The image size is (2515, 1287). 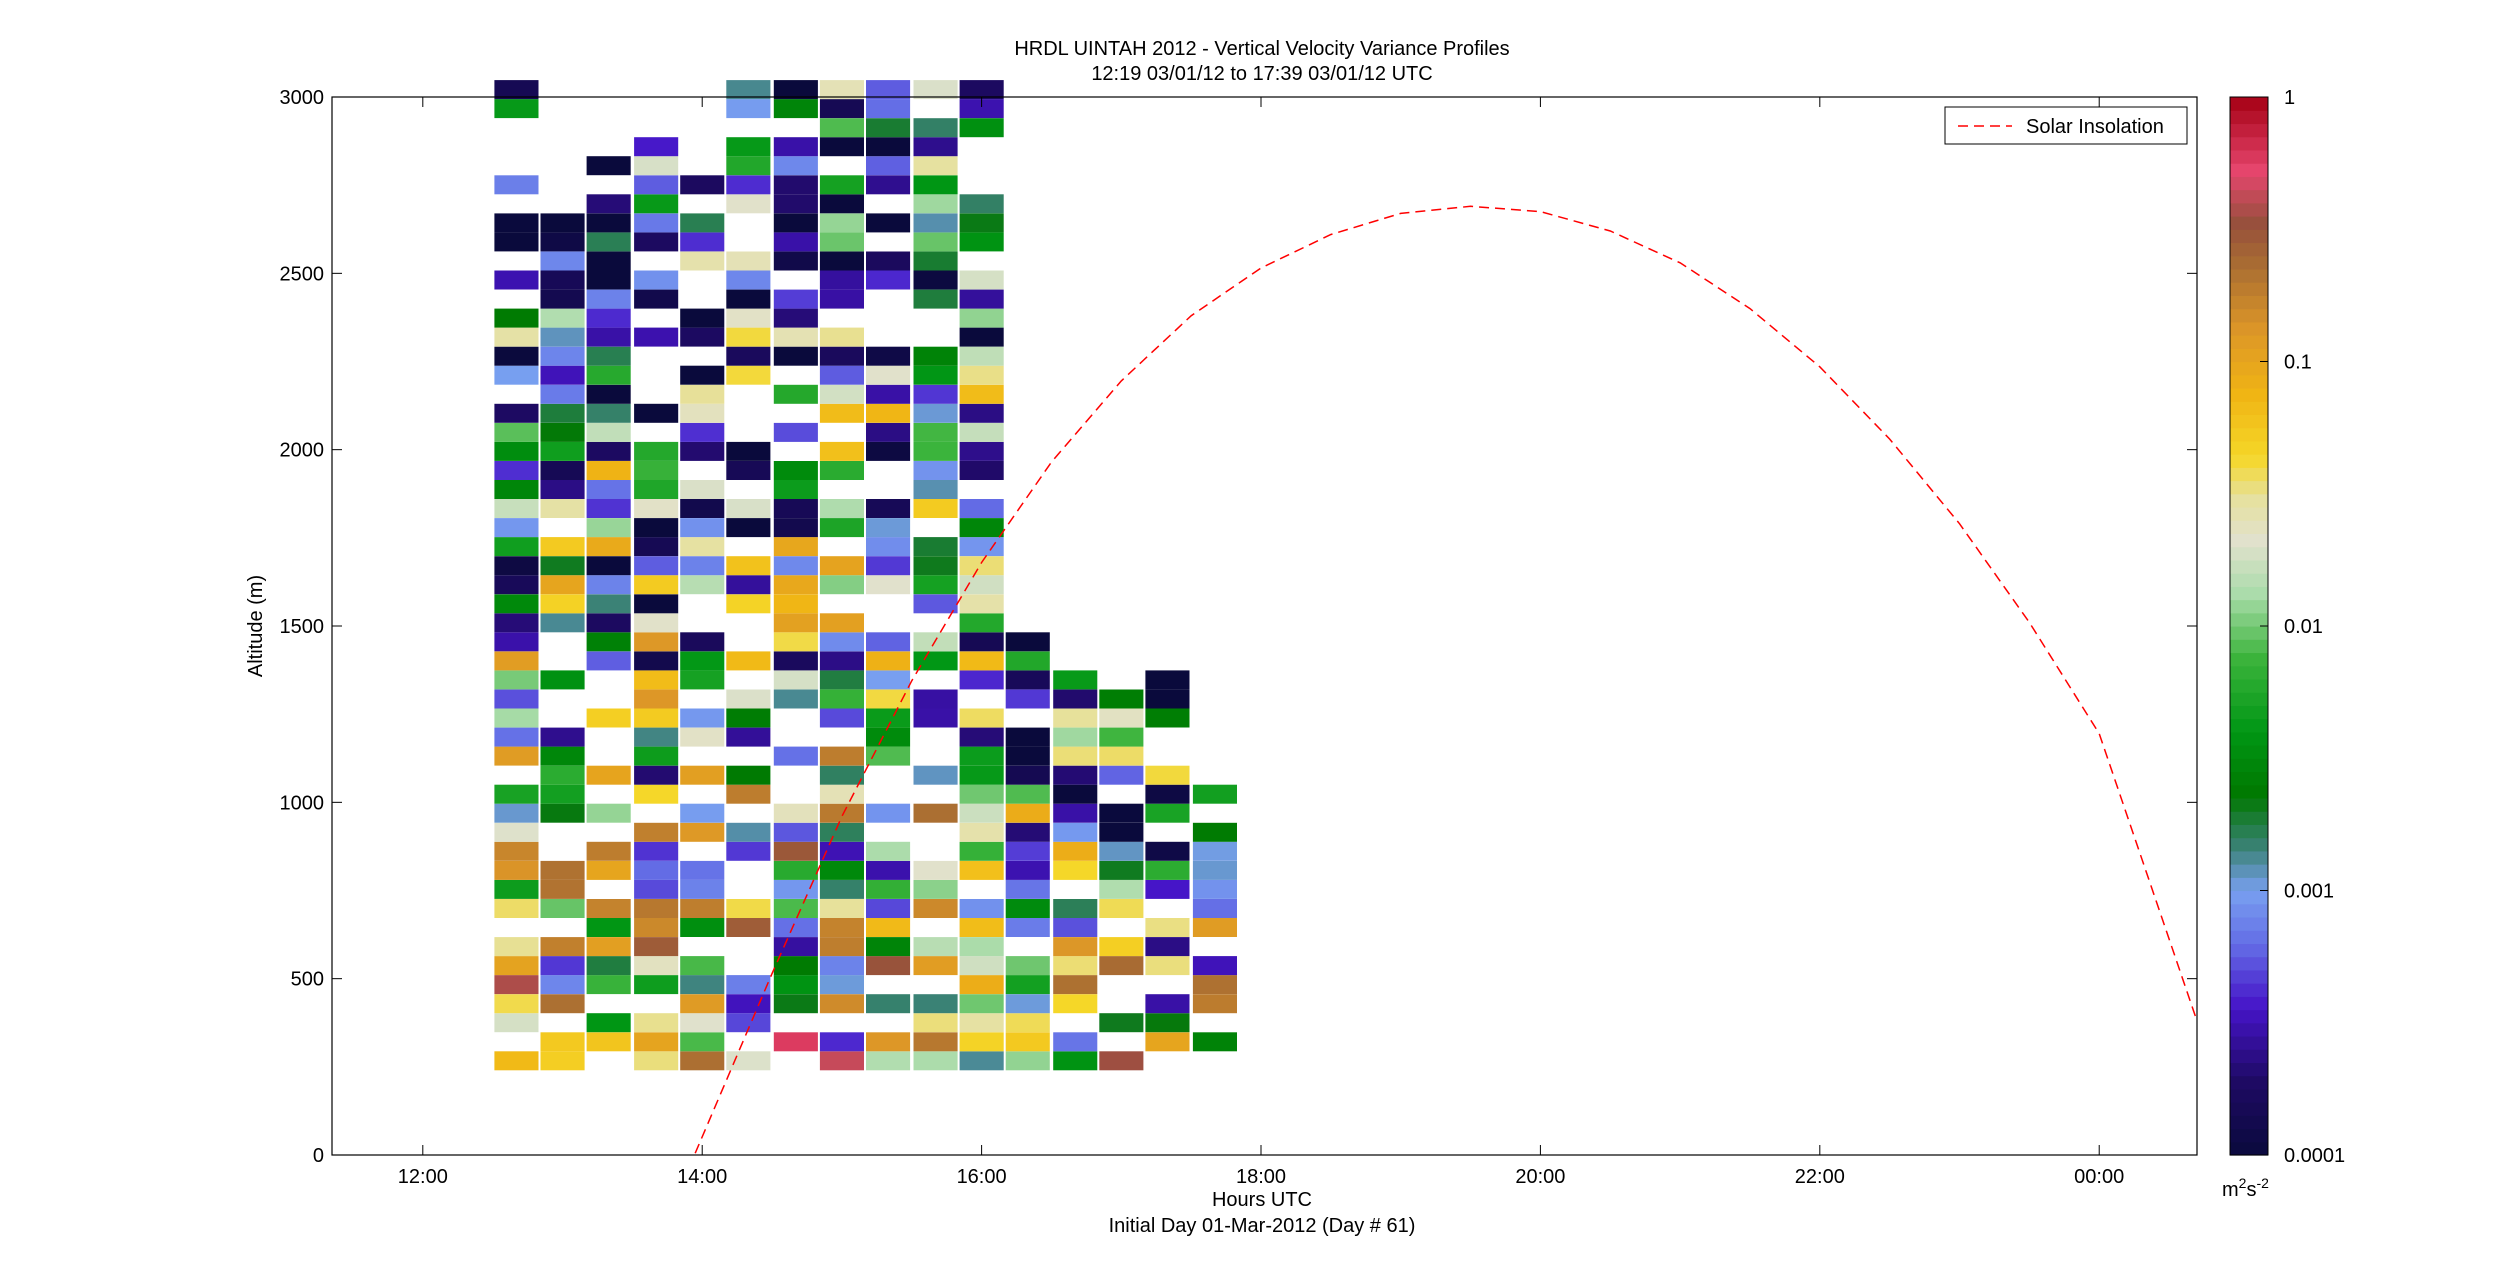 I want to click on colorbar-unit-sup2: -2, so click(x=2262, y=1183).